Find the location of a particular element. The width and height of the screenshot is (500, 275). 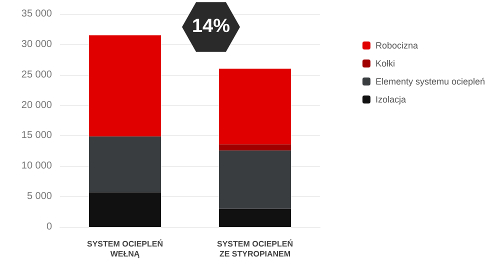

legend-label: Izolacja is located at coordinates (390, 99).